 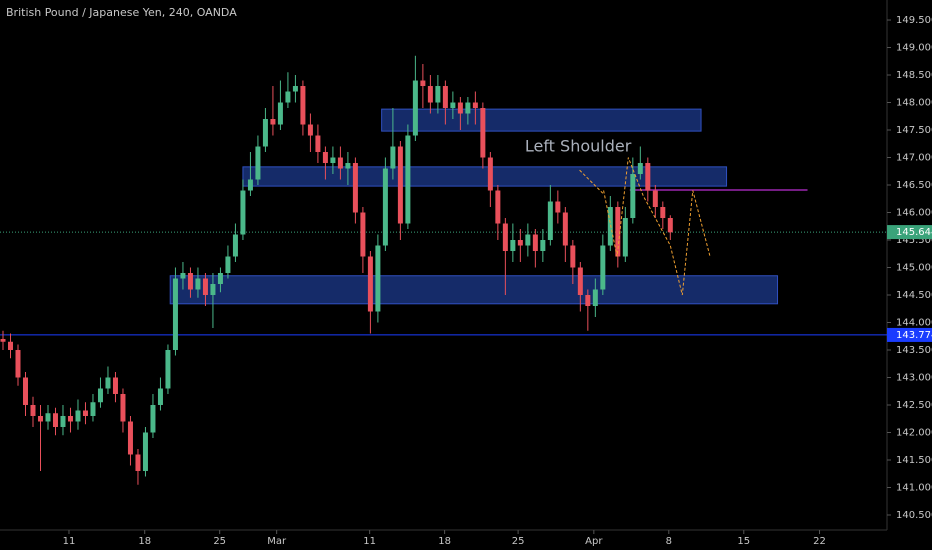 I want to click on x-tick-label: 18, so click(x=444, y=541).